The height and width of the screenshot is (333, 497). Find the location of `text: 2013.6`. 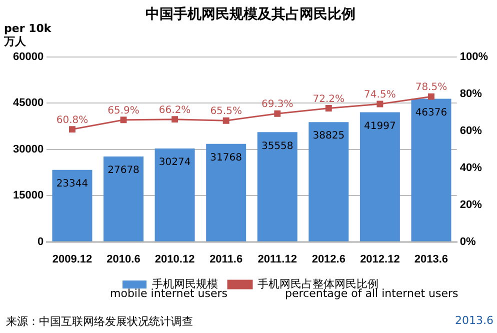

text: 2013.6 is located at coordinates (474, 320).